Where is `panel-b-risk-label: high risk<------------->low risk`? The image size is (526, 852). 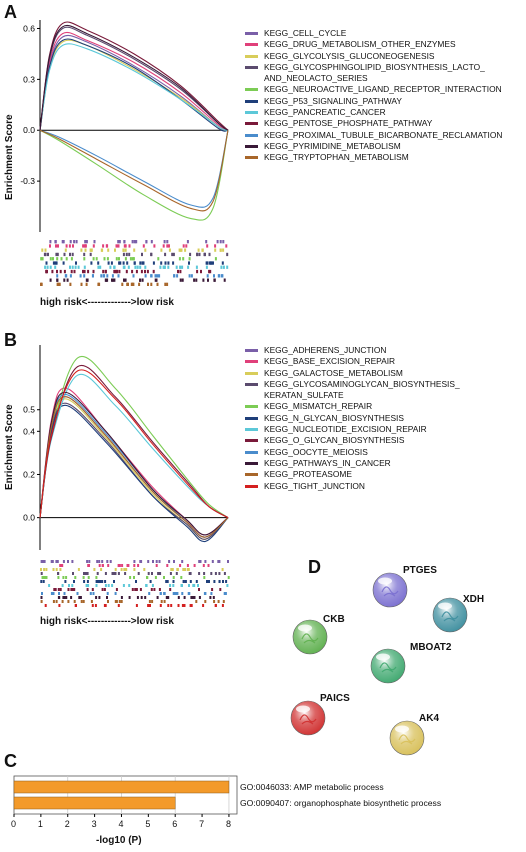 panel-b-risk-label: high risk<------------->low risk is located at coordinates (107, 621).